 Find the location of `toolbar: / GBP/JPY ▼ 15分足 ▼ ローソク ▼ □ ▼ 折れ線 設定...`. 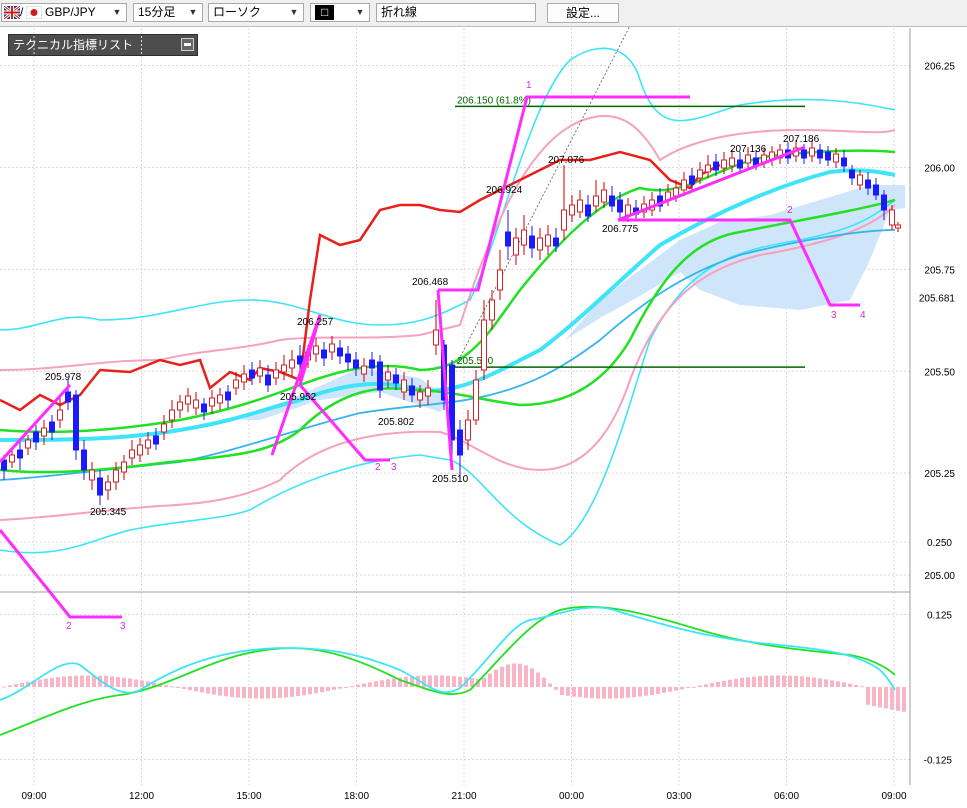

toolbar: / GBP/JPY ▼ 15分足 ▼ ローソク ▼ □ ▼ 折れ線 設定... is located at coordinates (483, 13).